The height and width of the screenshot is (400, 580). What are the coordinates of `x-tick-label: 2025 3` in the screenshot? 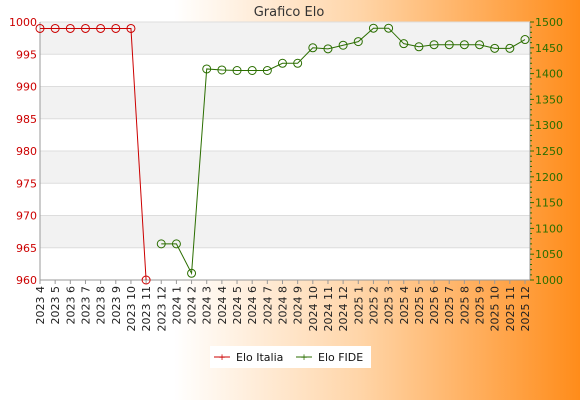 It's located at (389, 305).